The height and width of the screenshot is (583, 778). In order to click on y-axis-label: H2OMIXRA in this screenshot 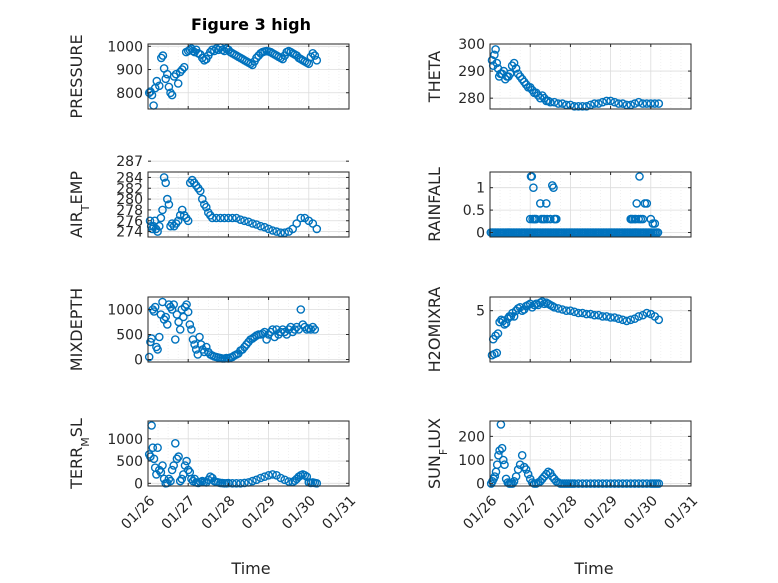, I will do `click(434, 330)`.